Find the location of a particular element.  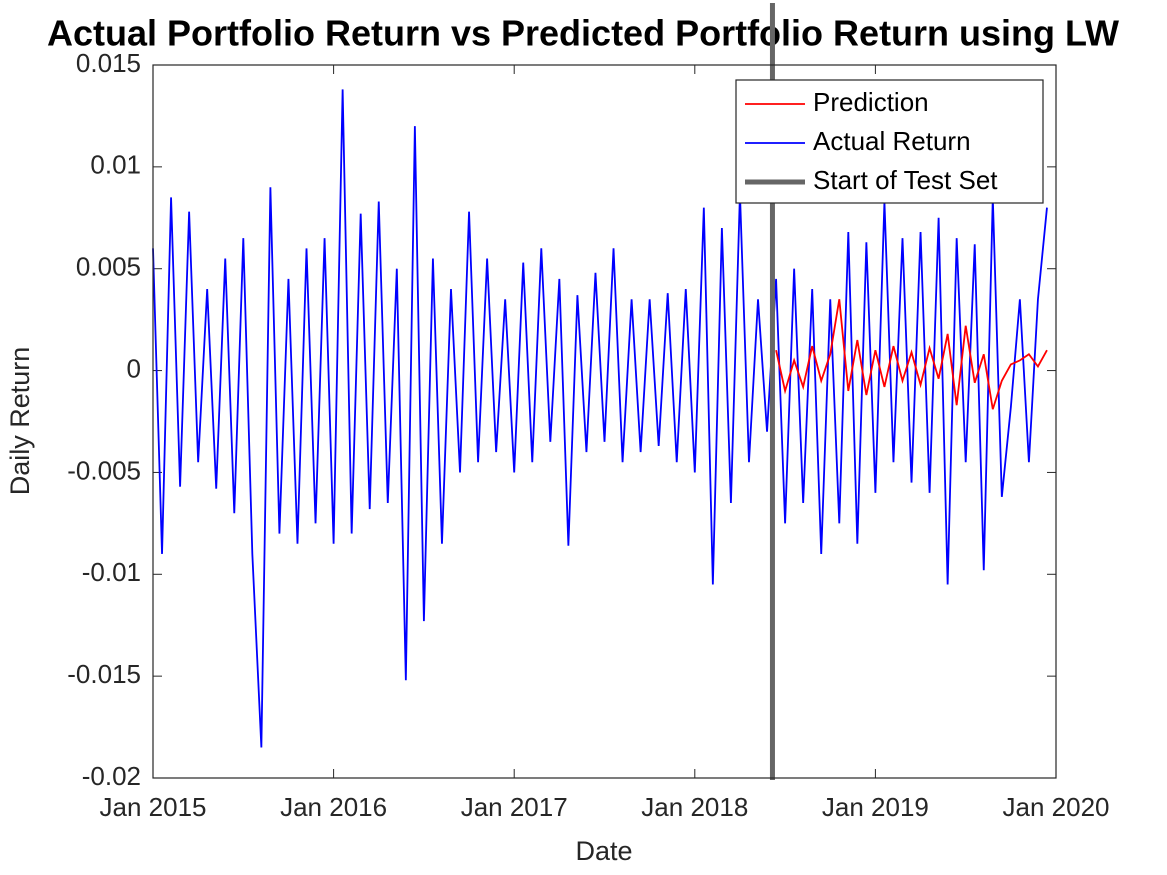

y-tick-label: 0.01 is located at coordinates (115, 165).